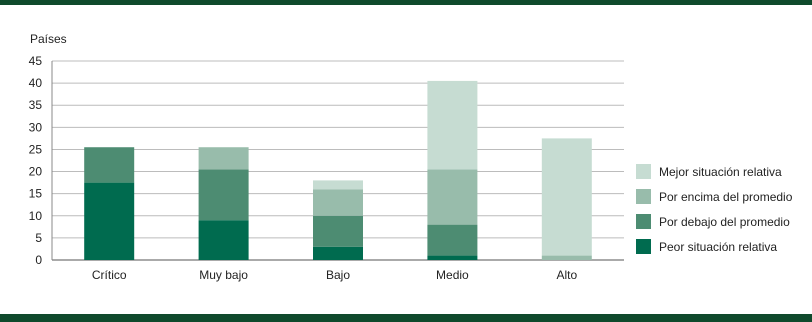 The width and height of the screenshot is (812, 322). What do you see at coordinates (36, 149) in the screenshot?
I see `y-tick-label: 25` at bounding box center [36, 149].